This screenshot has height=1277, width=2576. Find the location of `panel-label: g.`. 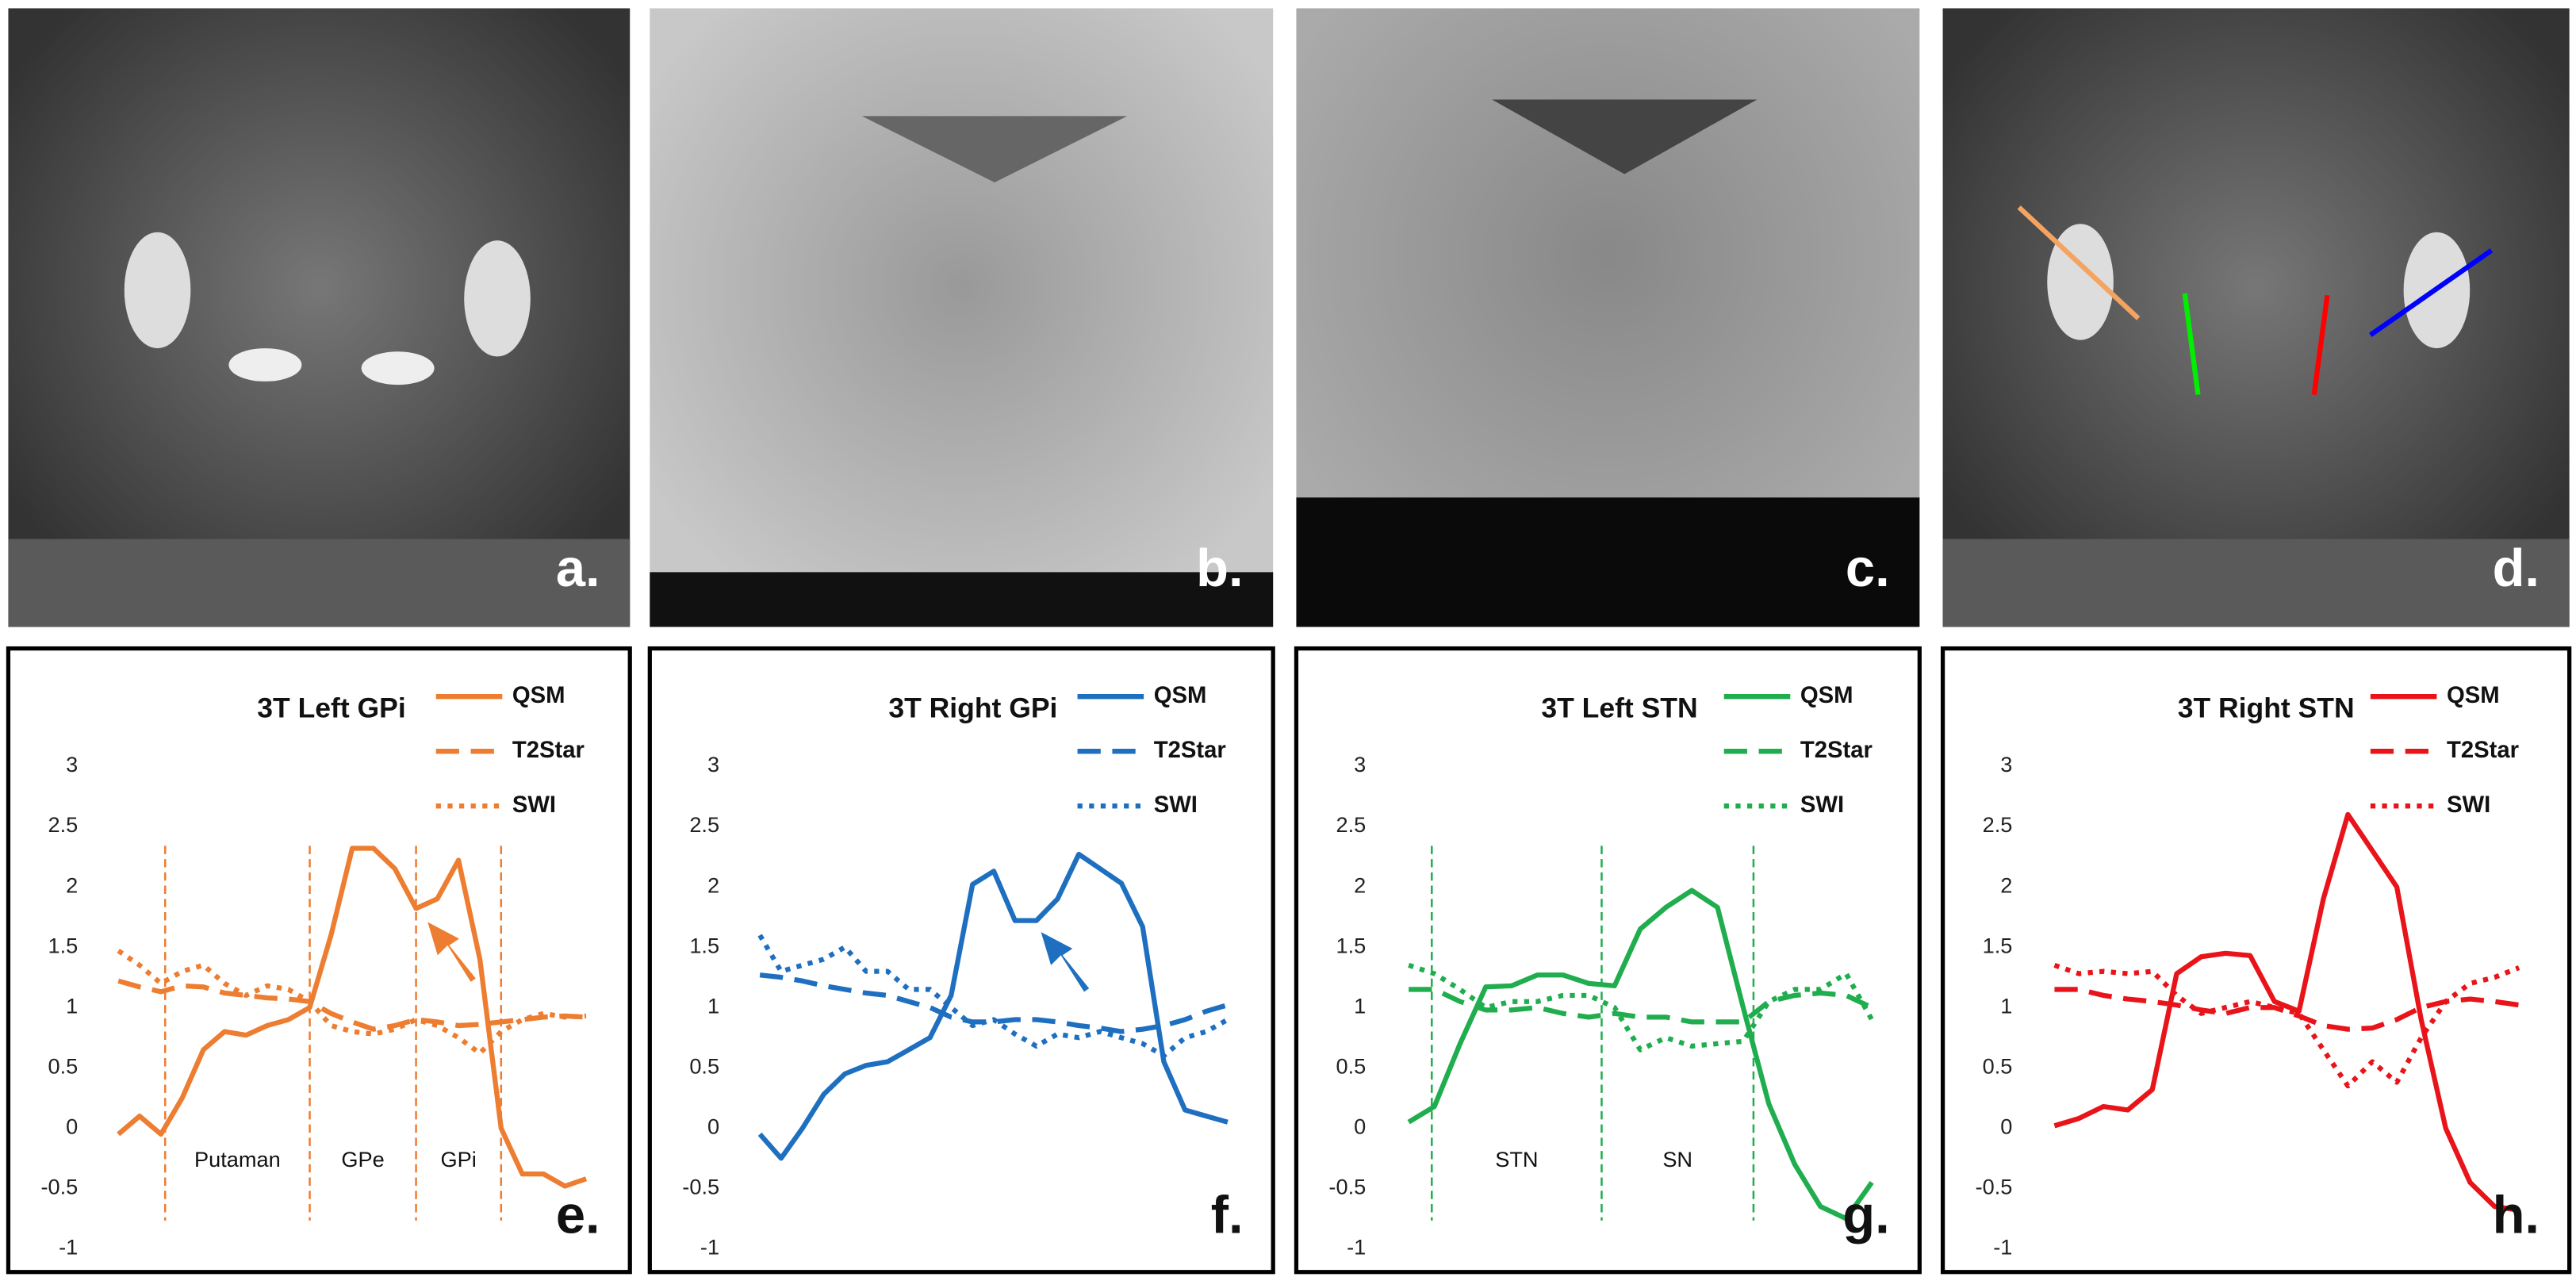

panel-label: g. is located at coordinates (1865, 1214).